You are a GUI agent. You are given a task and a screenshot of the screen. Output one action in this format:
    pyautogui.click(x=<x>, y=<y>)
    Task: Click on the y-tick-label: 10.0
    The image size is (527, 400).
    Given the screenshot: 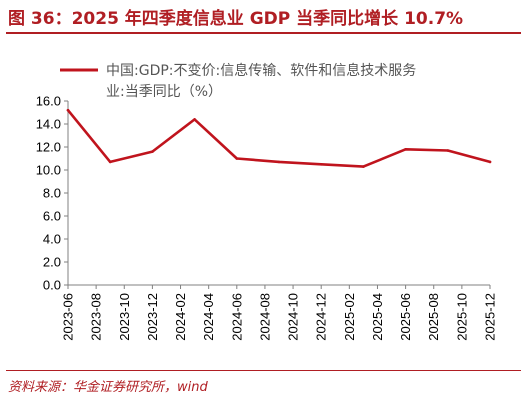 What is the action you would take?
    pyautogui.click(x=48, y=170)
    